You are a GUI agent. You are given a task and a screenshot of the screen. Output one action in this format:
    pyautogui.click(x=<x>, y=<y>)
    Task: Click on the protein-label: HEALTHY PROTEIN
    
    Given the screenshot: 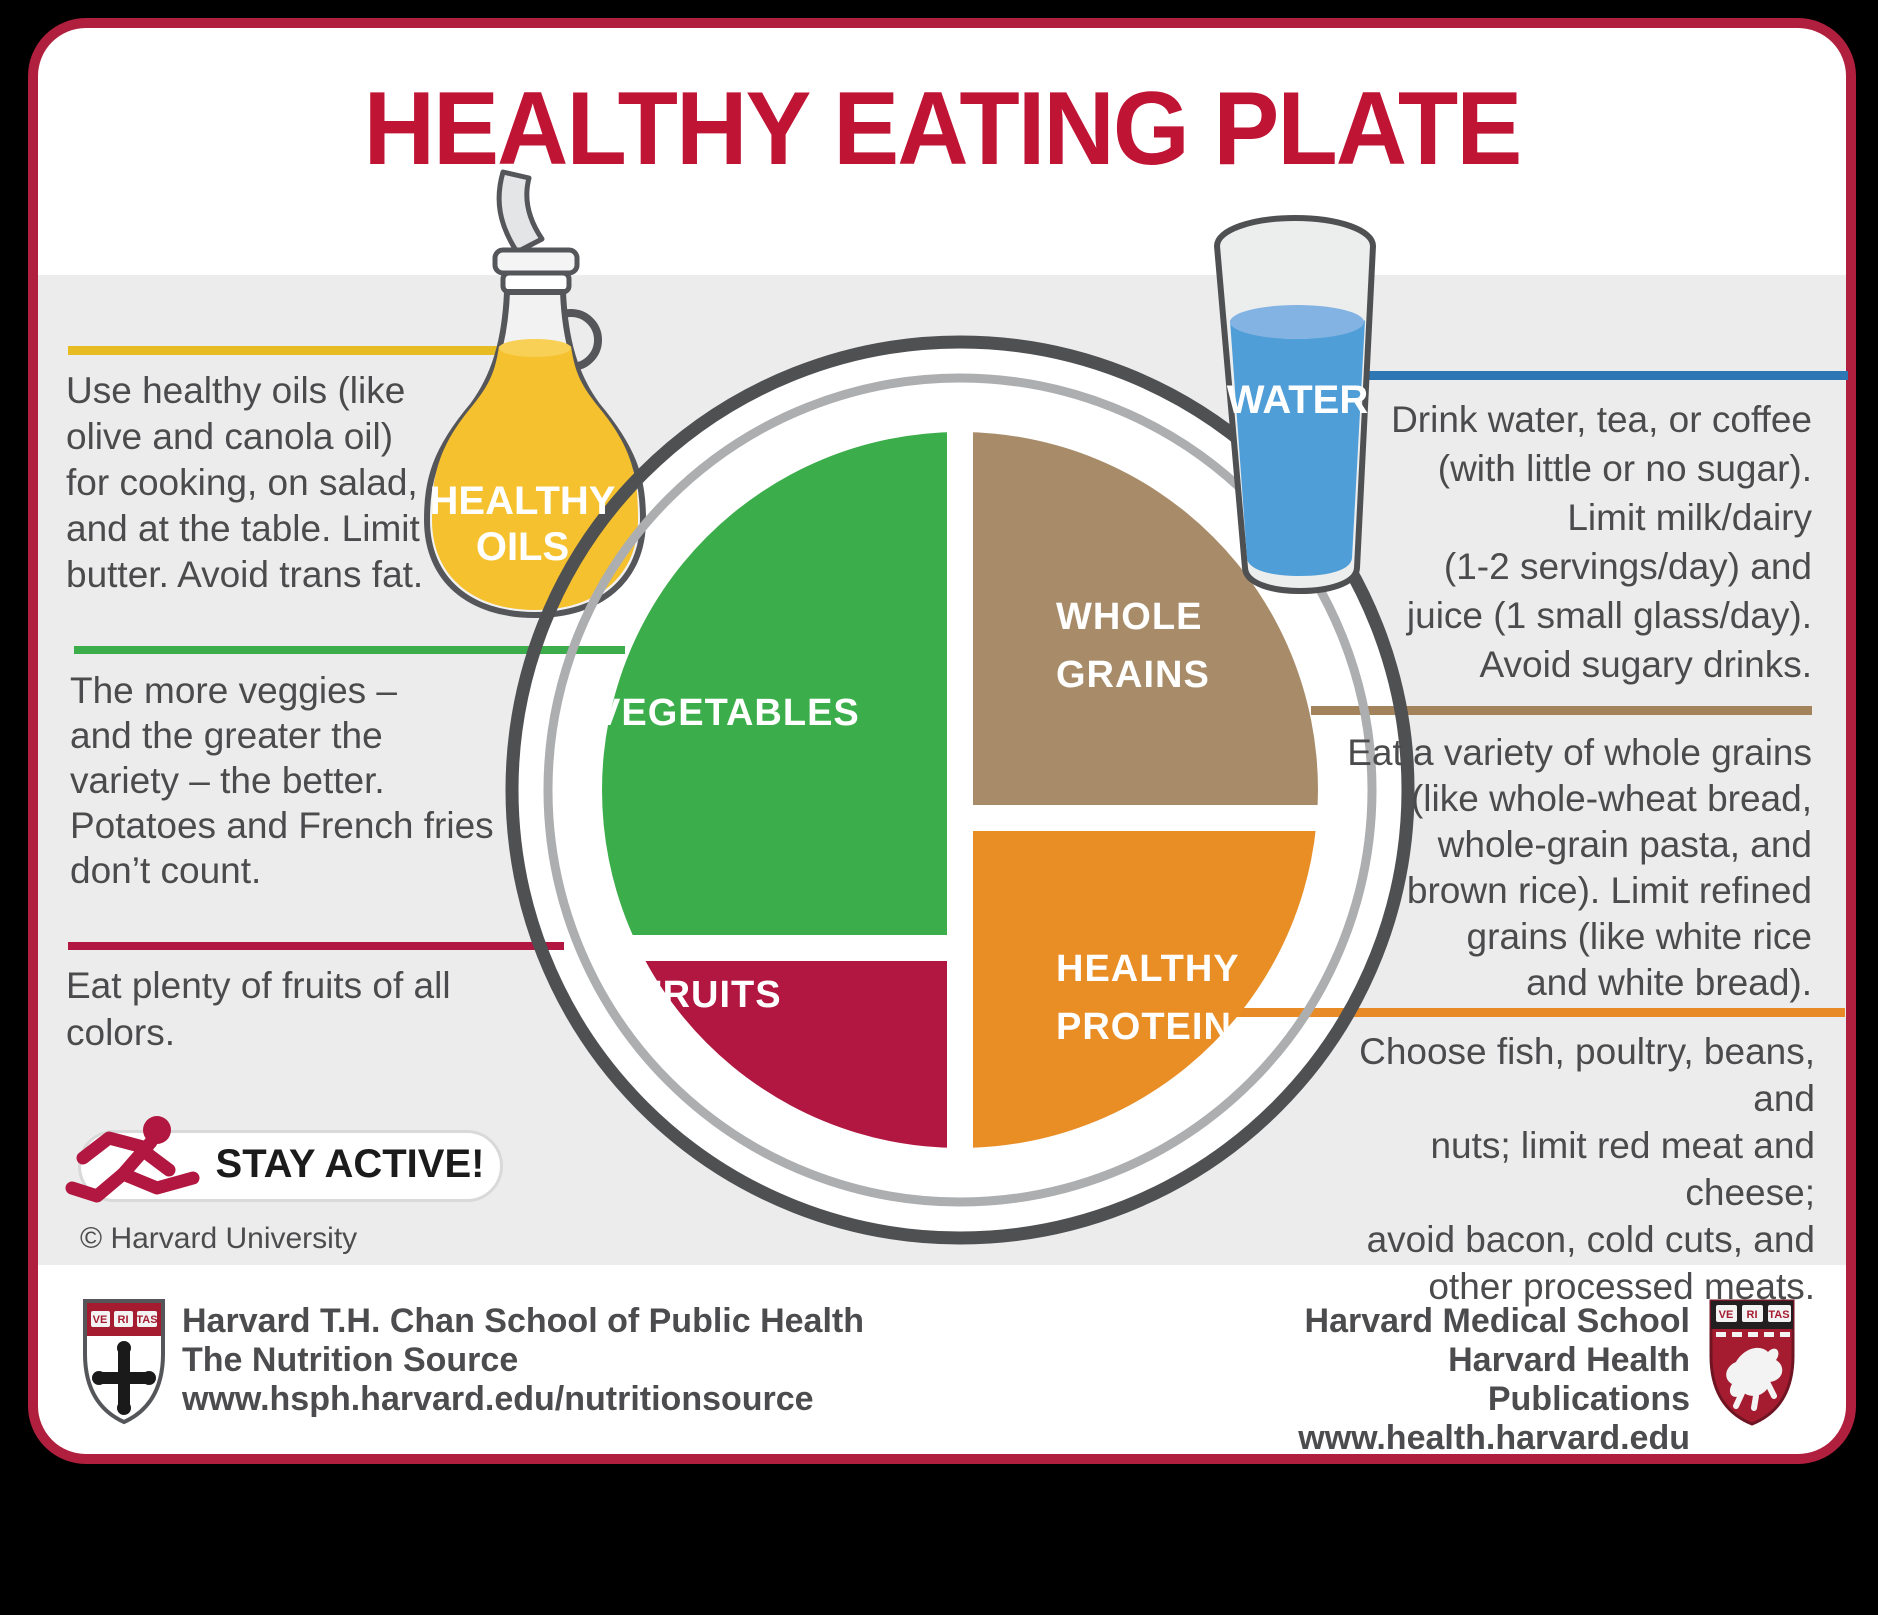 What is the action you would take?
    pyautogui.click(x=1148, y=998)
    